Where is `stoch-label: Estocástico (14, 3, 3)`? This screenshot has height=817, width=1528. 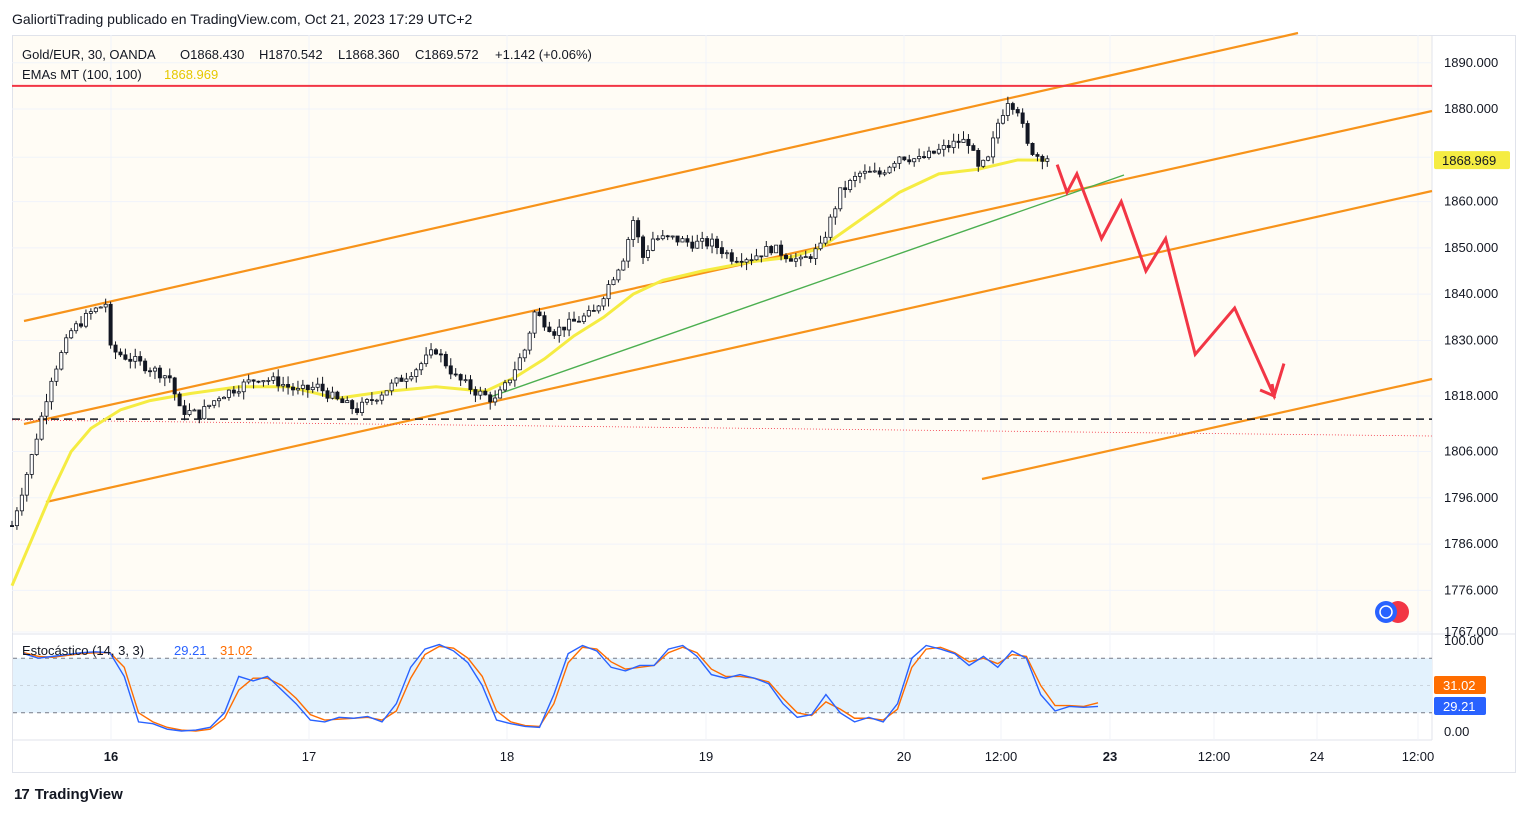
stoch-label: Estocástico (14, 3, 3) is located at coordinates (83, 650).